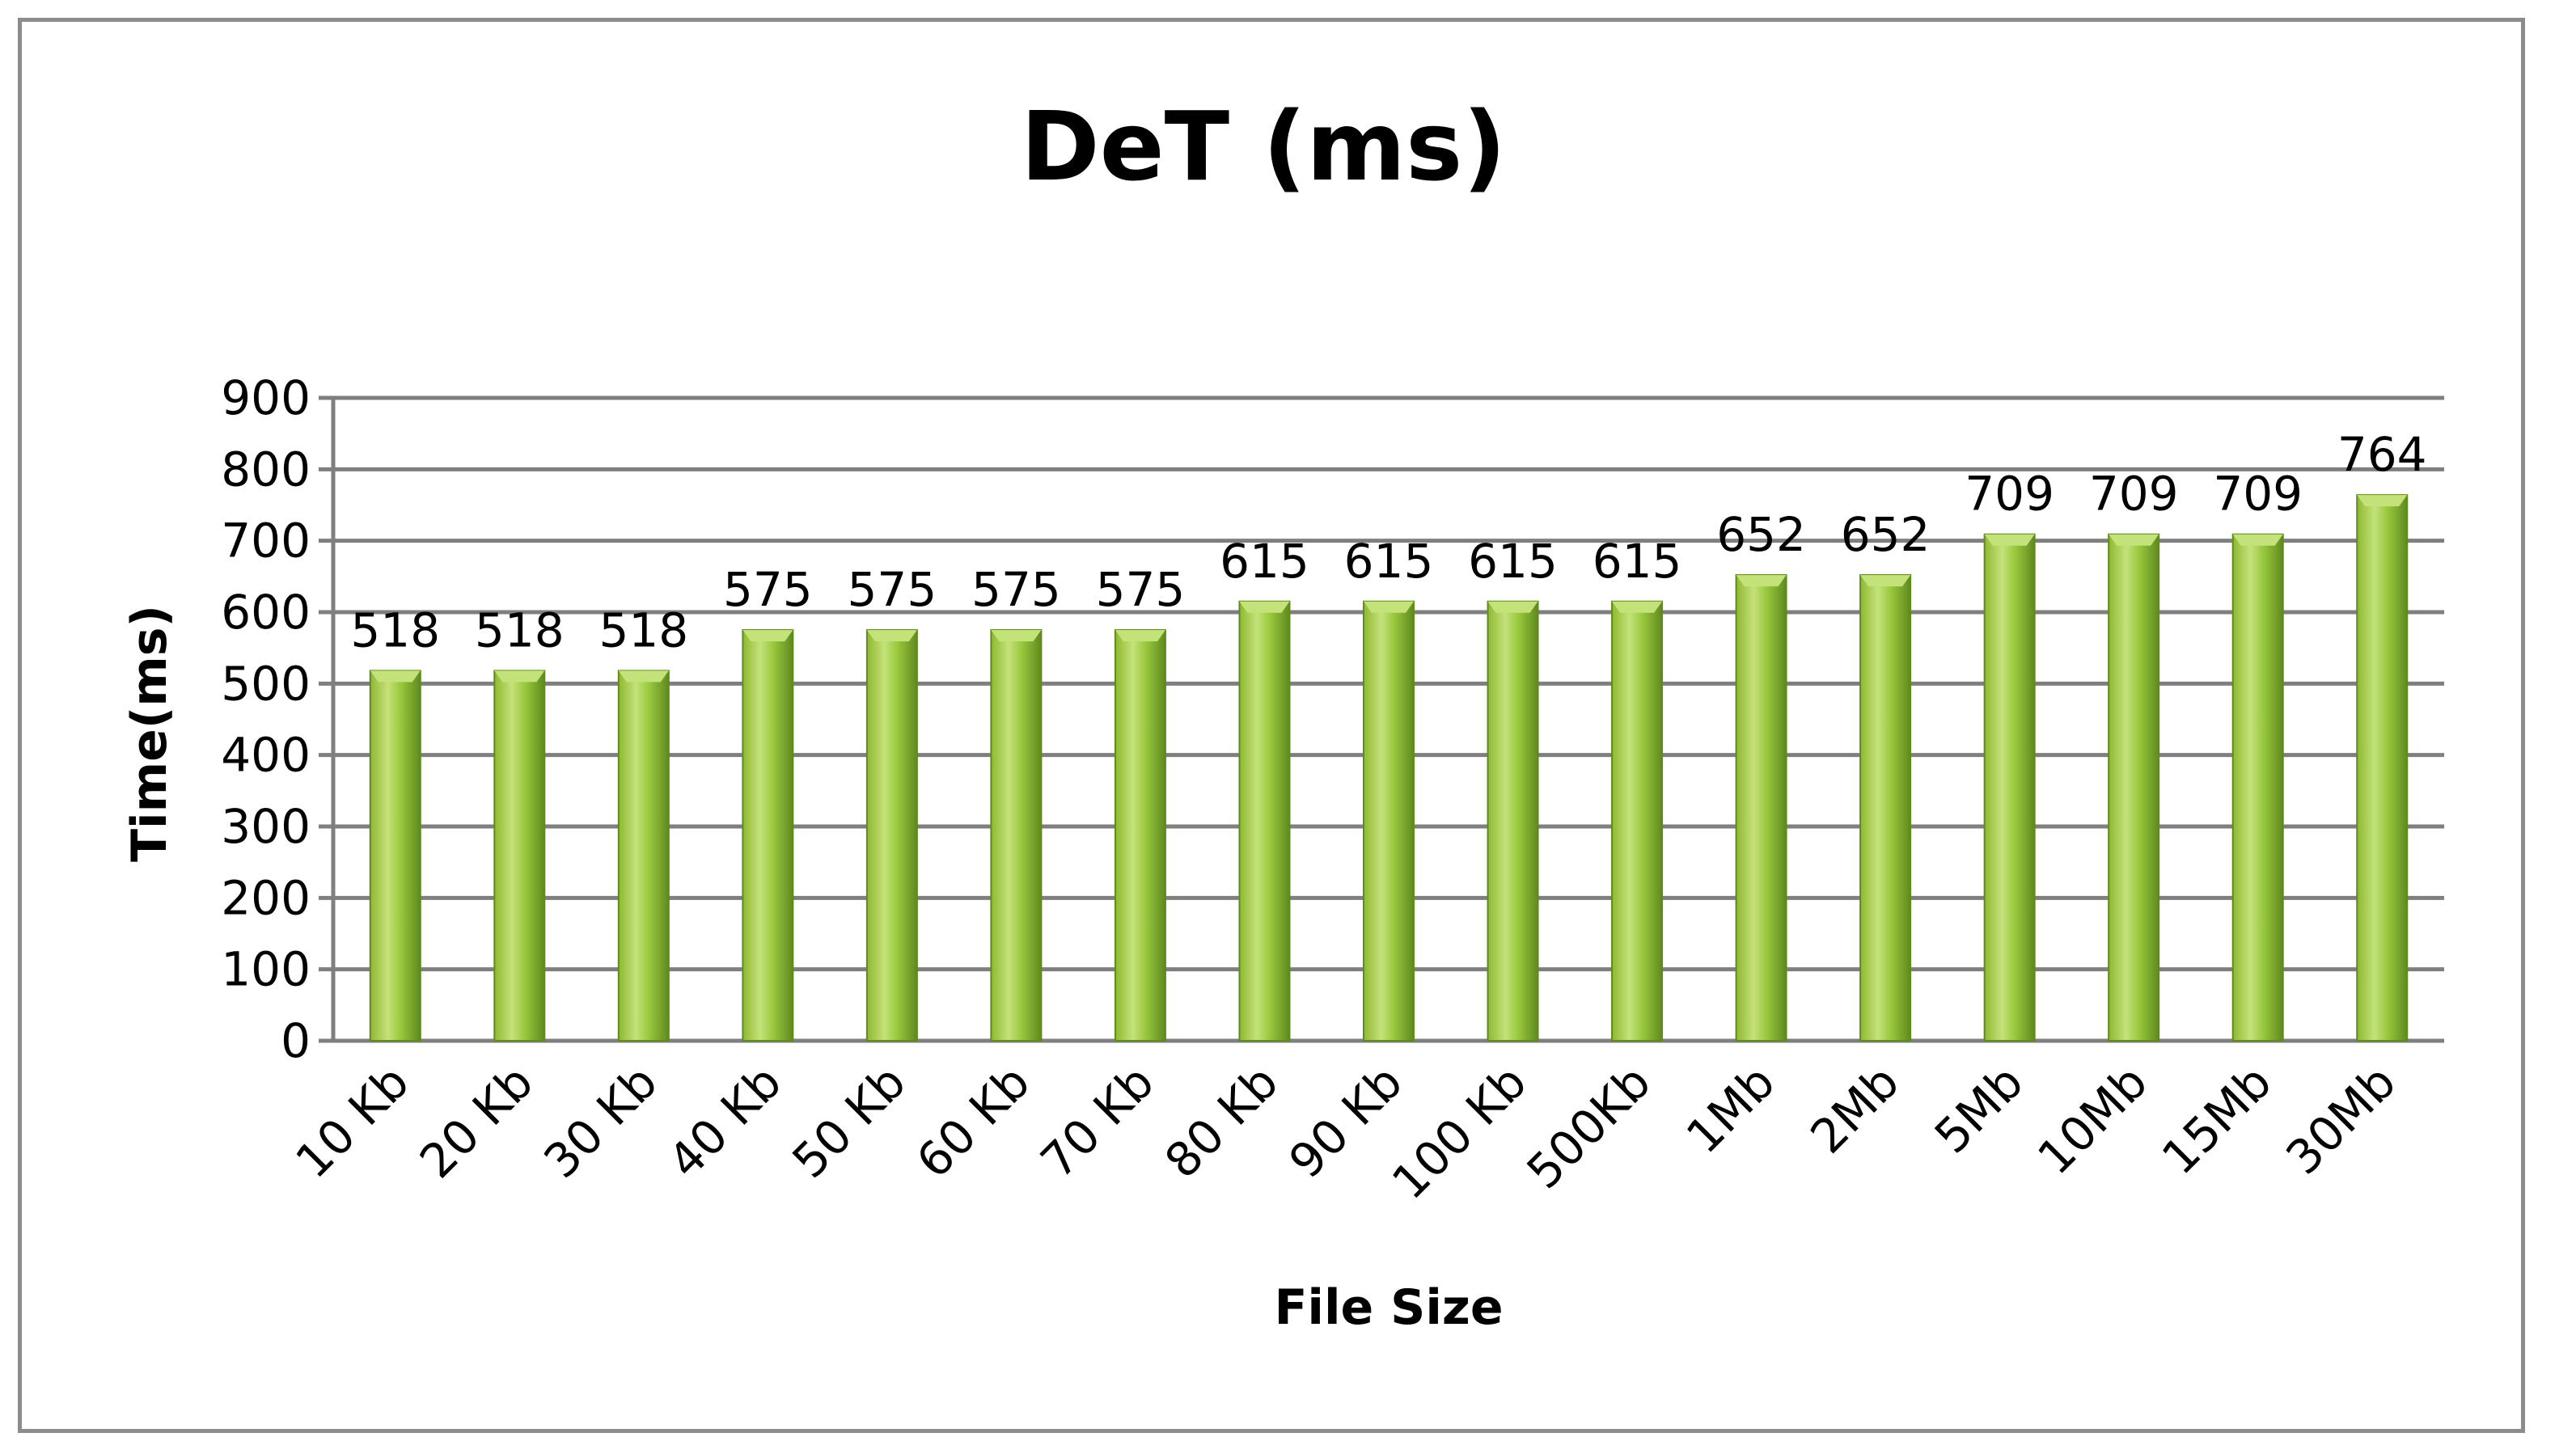 The image size is (2576, 1454). I want to click on x-tick-label: 80 Kb, so click(1221, 1122).